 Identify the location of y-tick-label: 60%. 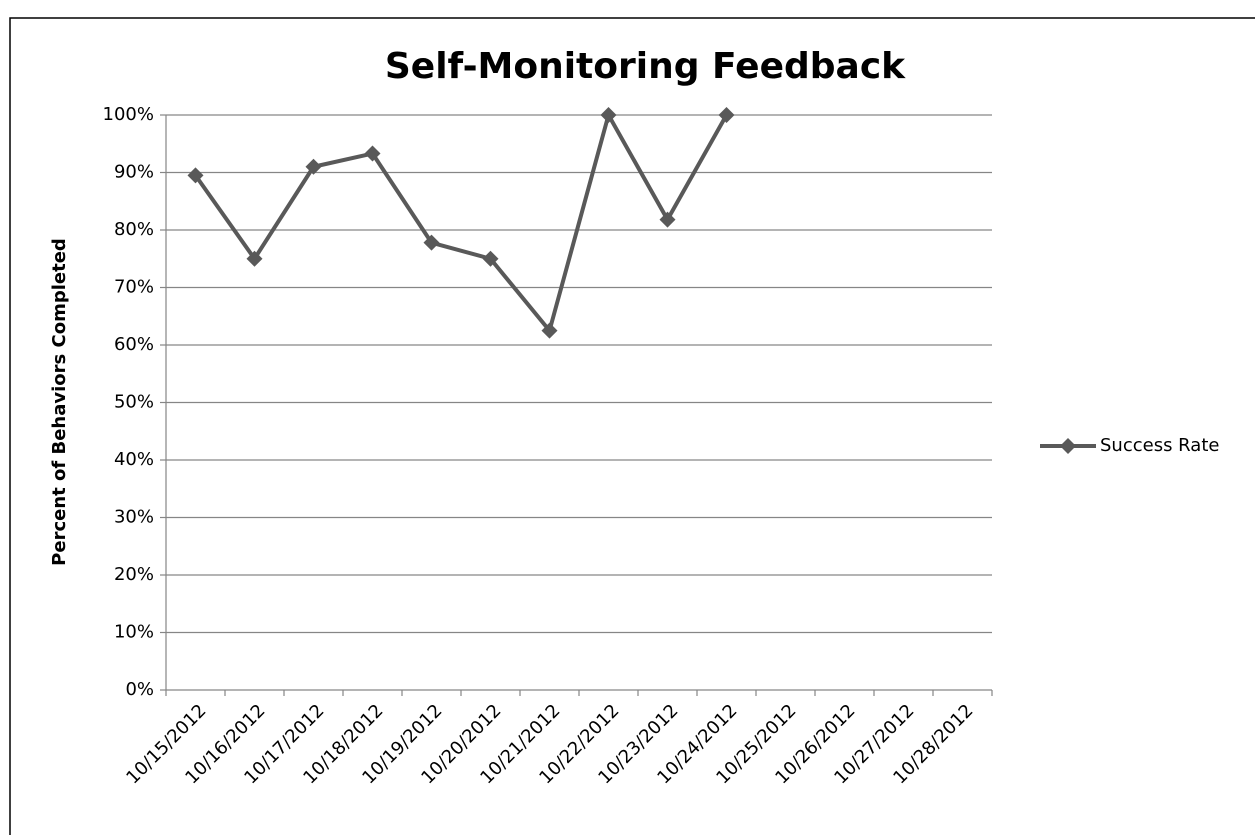
(134, 344).